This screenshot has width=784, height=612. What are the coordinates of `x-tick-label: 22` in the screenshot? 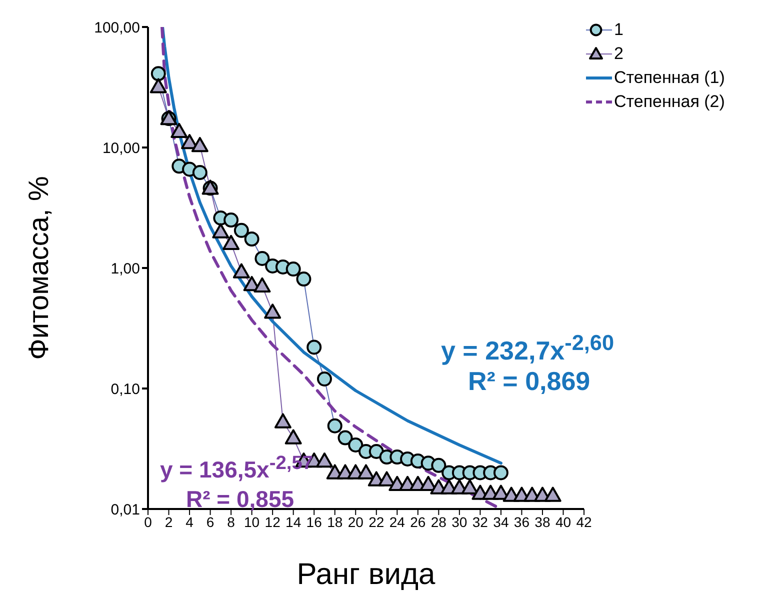 It's located at (376, 522).